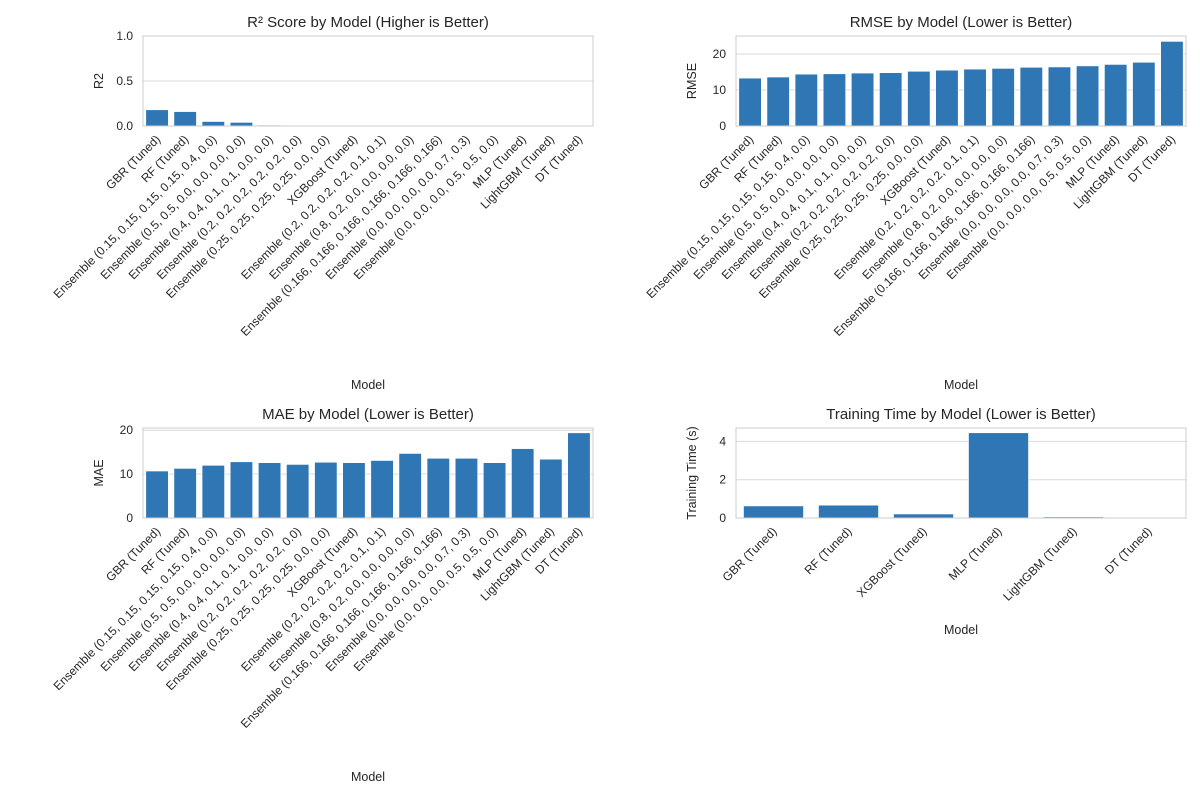  Describe the element at coordinates (1039, 563) in the screenshot. I see `x-tick-label: LightGBM (Tuned)` at that location.